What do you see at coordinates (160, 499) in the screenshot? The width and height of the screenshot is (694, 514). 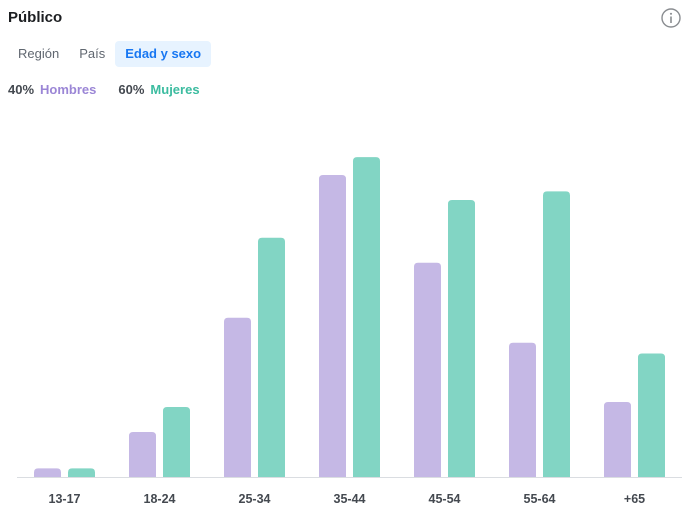 I see `x-tick-label: 18-24` at bounding box center [160, 499].